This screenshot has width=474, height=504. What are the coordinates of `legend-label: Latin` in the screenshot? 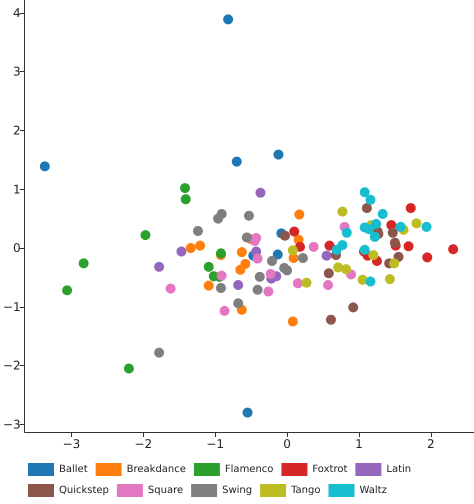 It's located at (399, 469).